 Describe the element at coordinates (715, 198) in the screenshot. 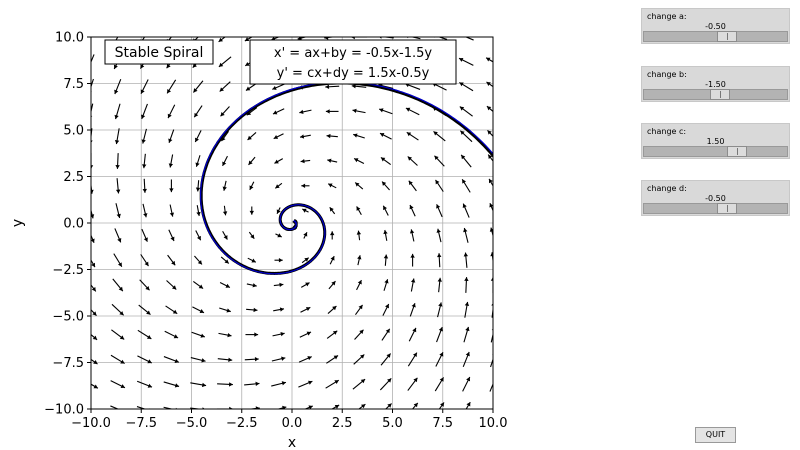

I see `slider-panel: change d: -0.50` at that location.